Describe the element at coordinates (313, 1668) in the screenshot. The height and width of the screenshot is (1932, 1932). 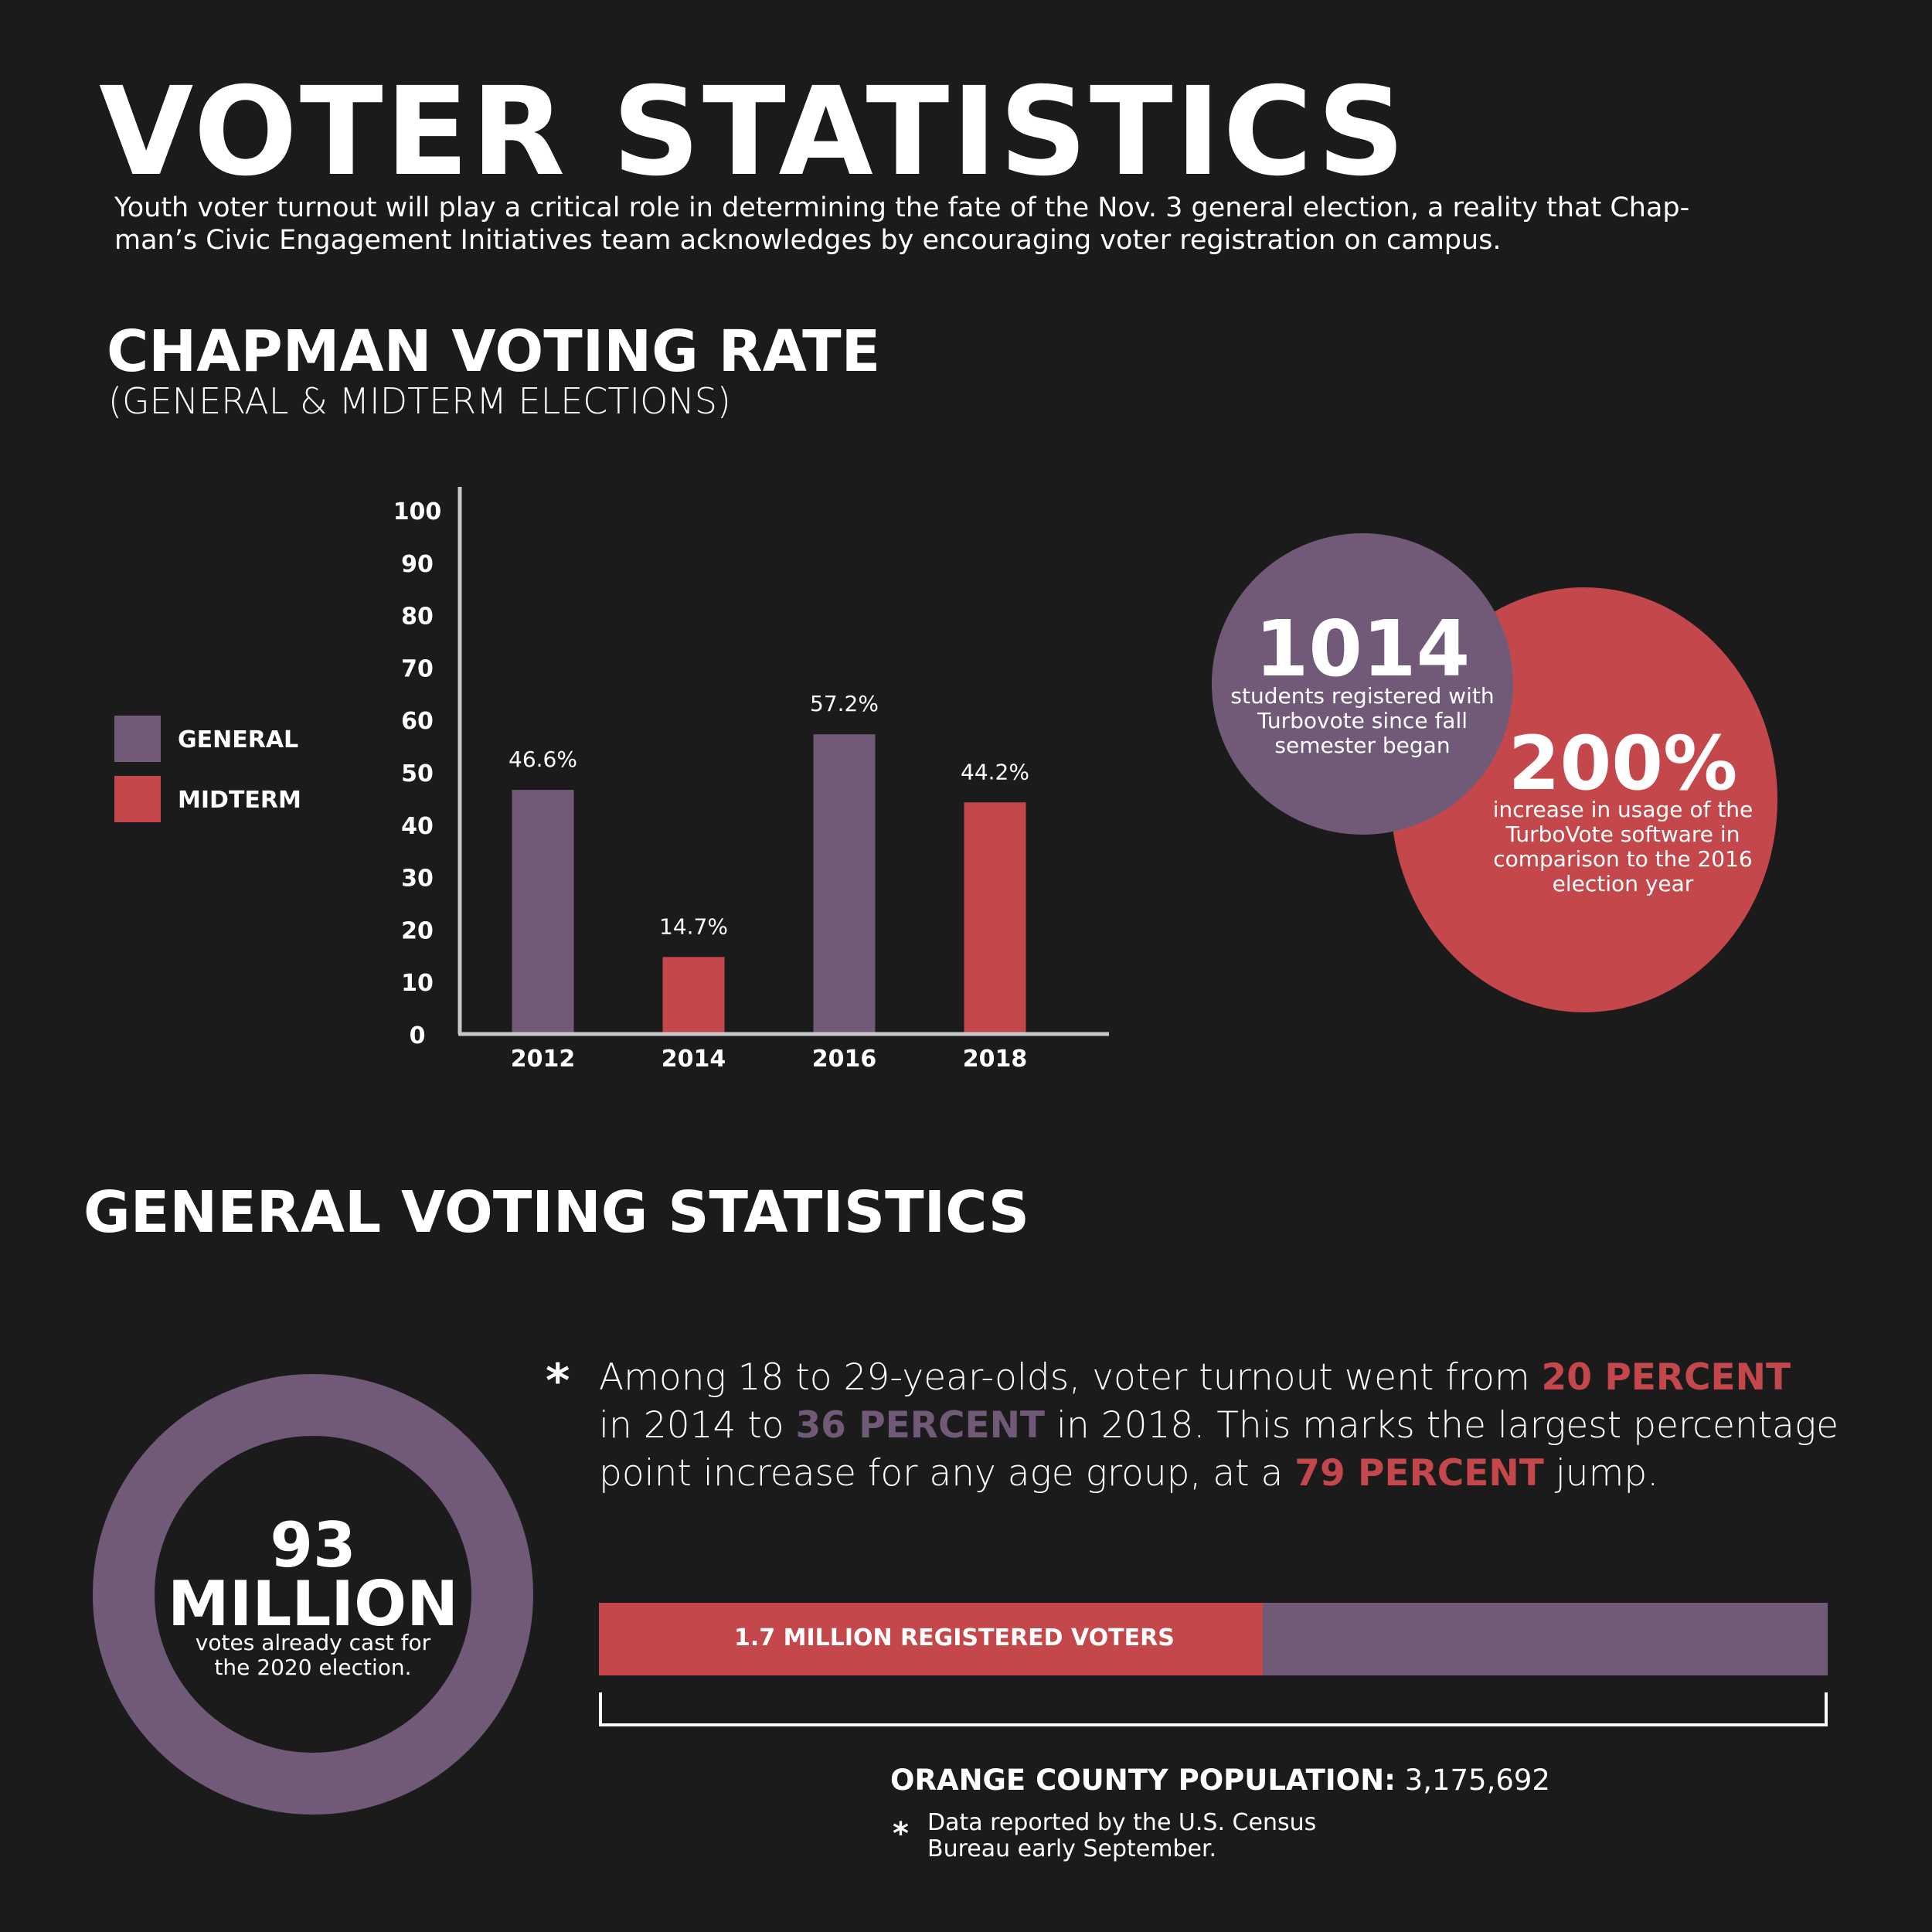
I see `ring-text-line-2: the 2020 election.` at that location.